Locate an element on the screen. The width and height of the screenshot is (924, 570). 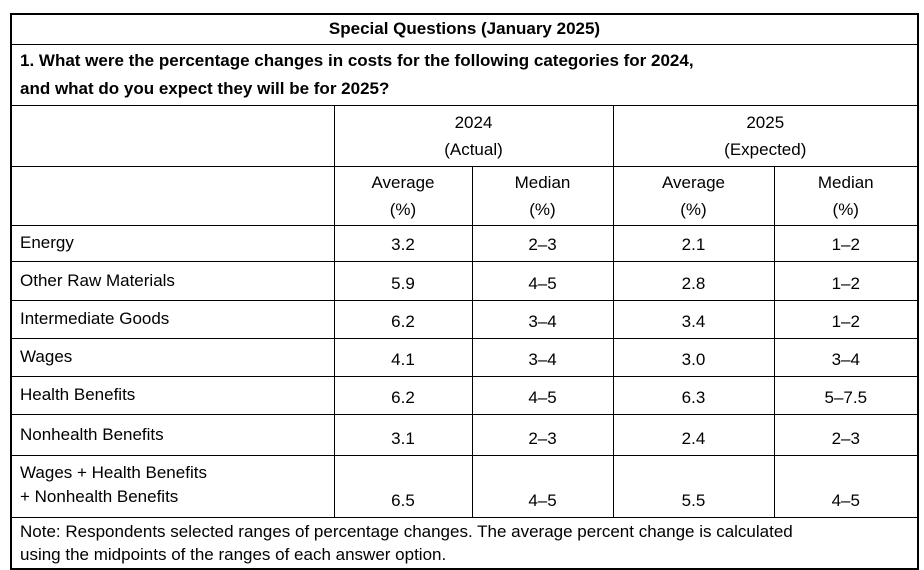
group-header-row: 2024 (Actual) 2025 (Expected) is located at coordinates (464, 135).